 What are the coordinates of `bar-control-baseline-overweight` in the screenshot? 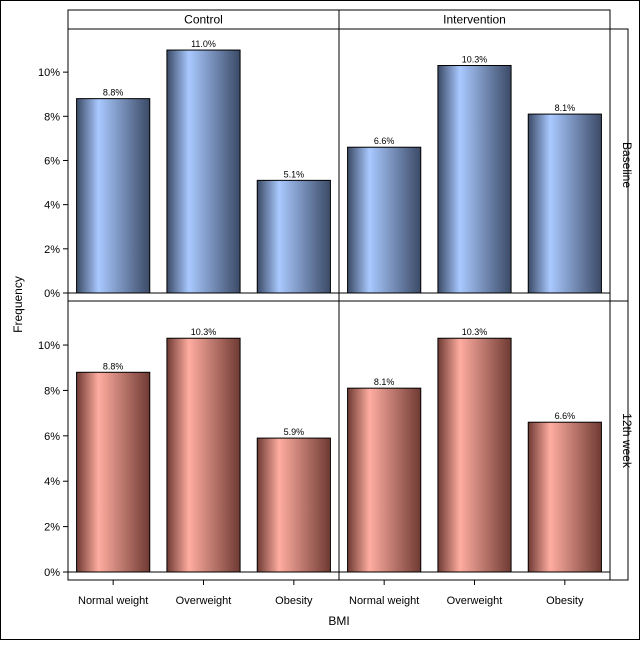 It's located at (203, 171).